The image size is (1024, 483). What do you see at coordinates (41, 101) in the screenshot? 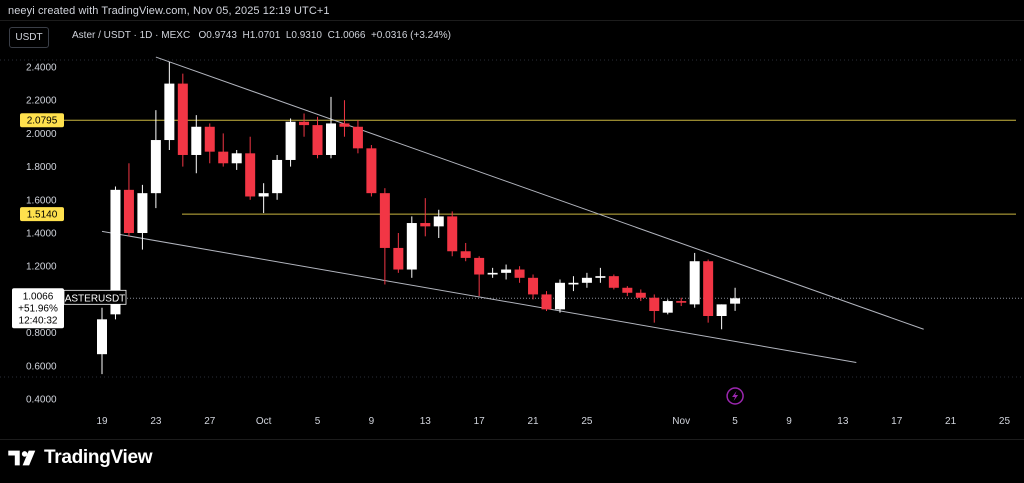
I see `y-tick-label: 2.2000` at bounding box center [41, 101].